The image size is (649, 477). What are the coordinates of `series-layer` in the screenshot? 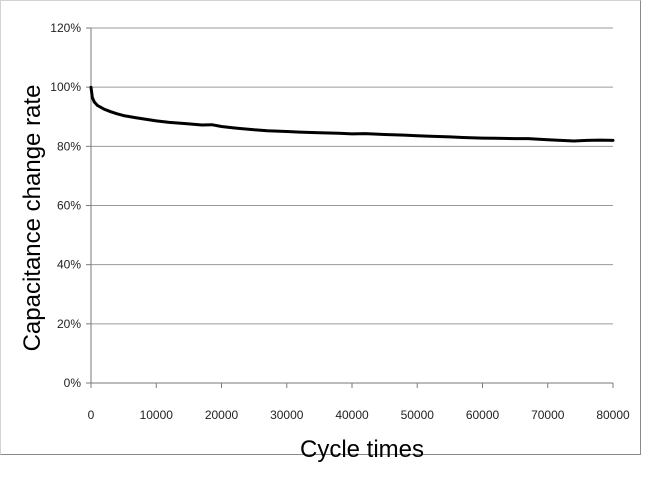 It's located at (352, 114).